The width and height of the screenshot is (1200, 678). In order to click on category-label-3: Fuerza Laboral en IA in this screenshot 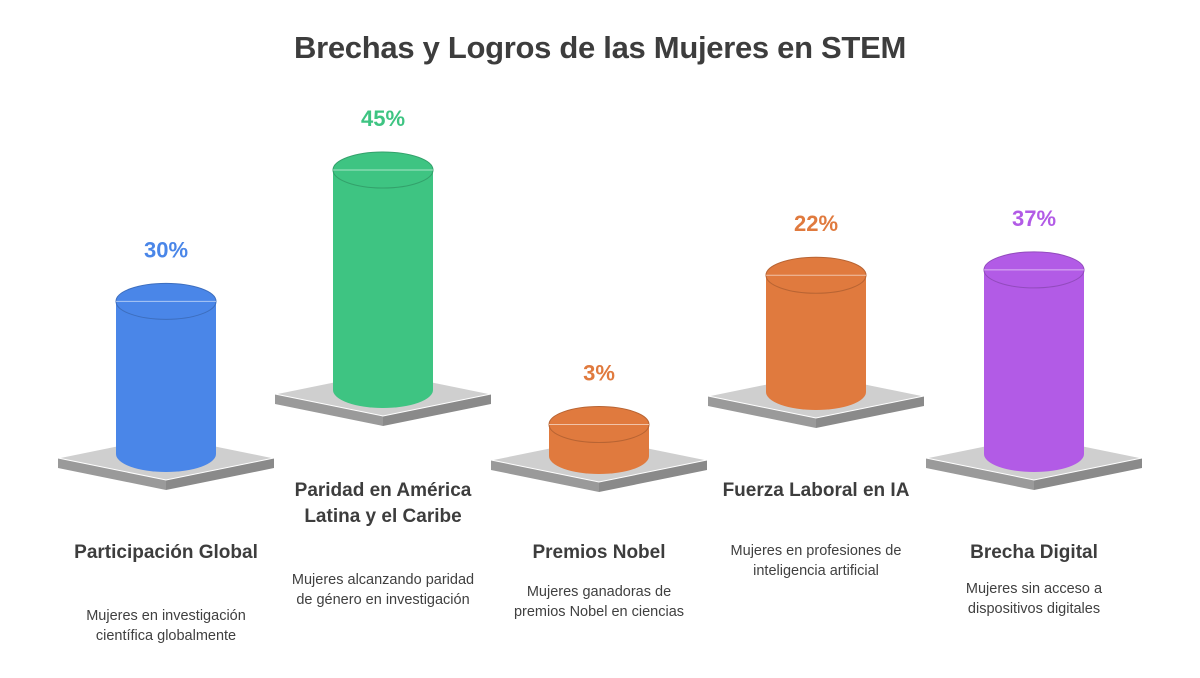, I will do `click(816, 490)`.